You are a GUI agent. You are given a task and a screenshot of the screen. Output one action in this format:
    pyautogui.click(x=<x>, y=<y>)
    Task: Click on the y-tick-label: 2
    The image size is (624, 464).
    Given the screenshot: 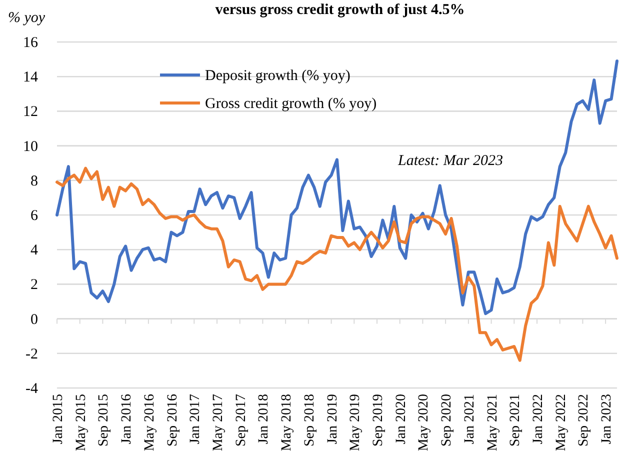 What is the action you would take?
    pyautogui.click(x=34, y=285)
    